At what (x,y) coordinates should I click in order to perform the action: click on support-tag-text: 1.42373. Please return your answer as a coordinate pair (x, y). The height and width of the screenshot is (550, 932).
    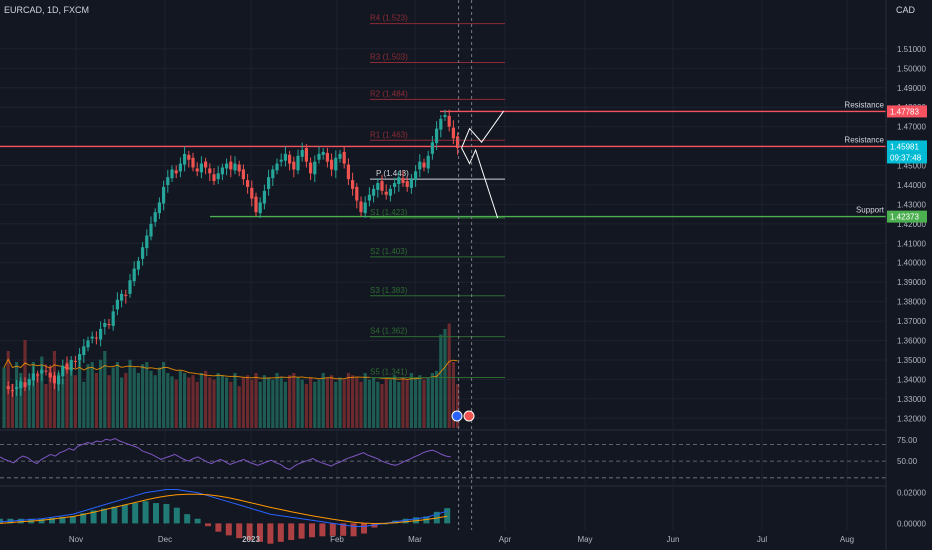
    Looking at the image, I should click on (904, 217).